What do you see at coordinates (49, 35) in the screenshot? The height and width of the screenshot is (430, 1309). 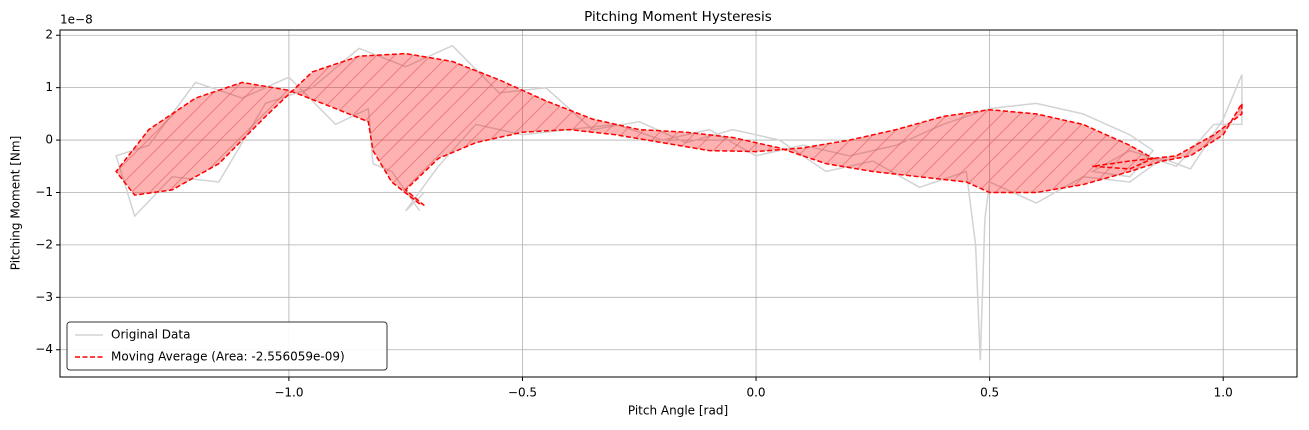 I see `y-tick-label: 2` at bounding box center [49, 35].